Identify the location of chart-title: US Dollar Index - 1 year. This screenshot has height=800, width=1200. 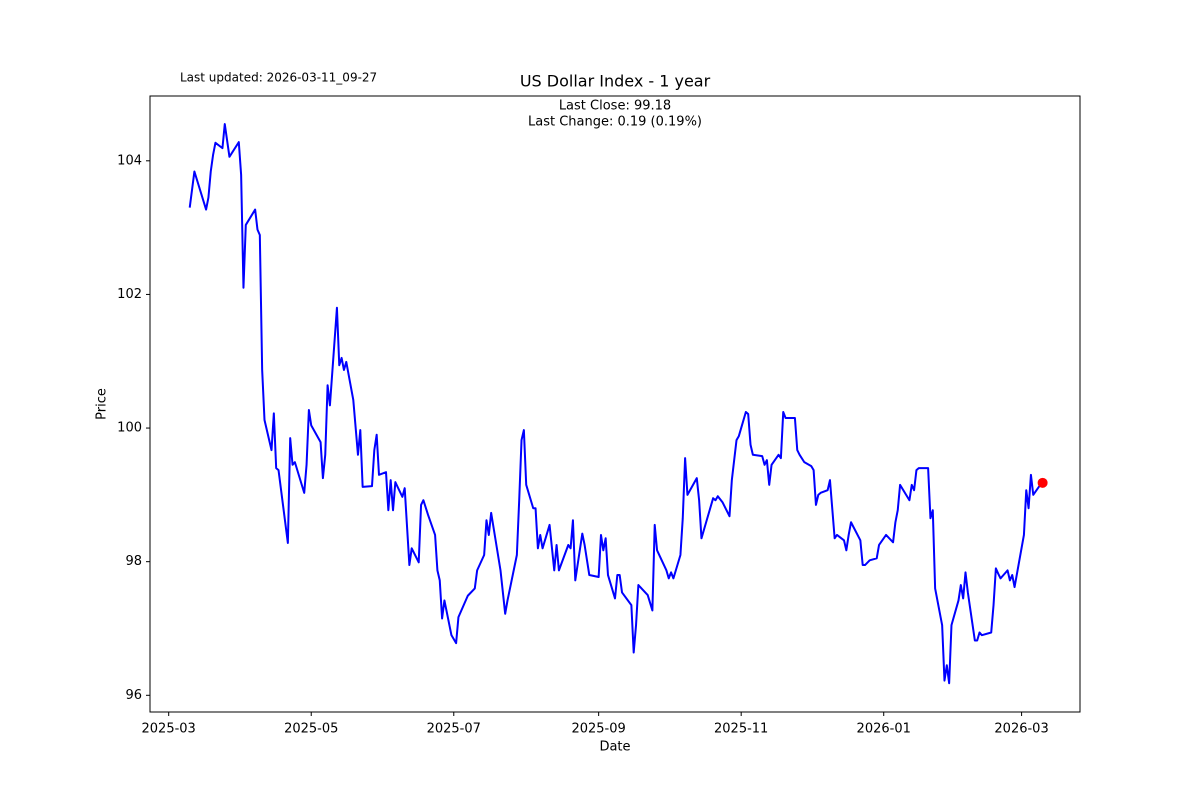
(615, 81).